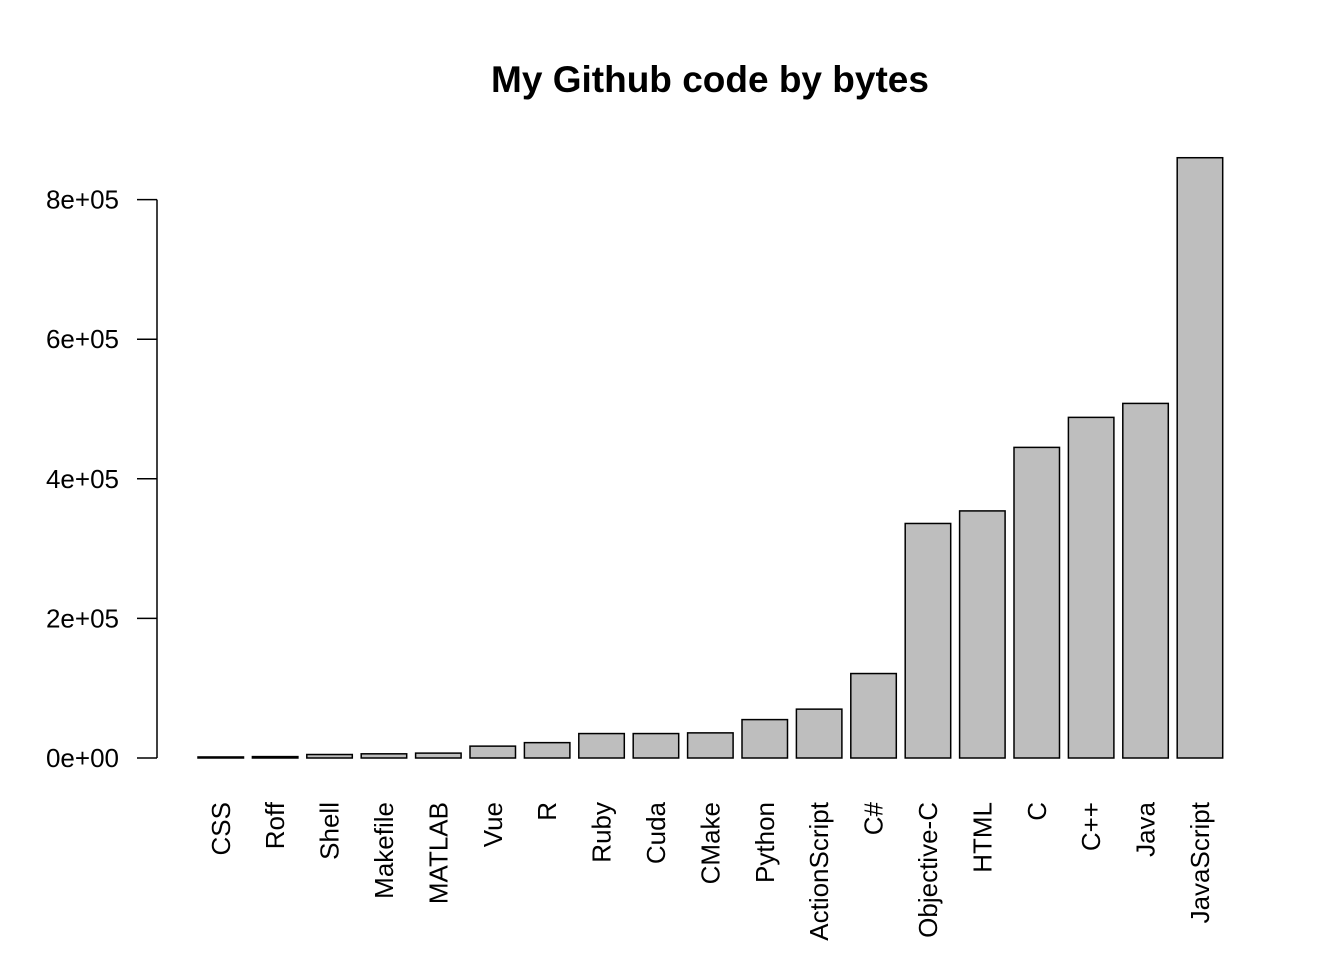 The image size is (1344, 965). What do you see at coordinates (710, 843) in the screenshot?
I see `x-category-label: CMake` at bounding box center [710, 843].